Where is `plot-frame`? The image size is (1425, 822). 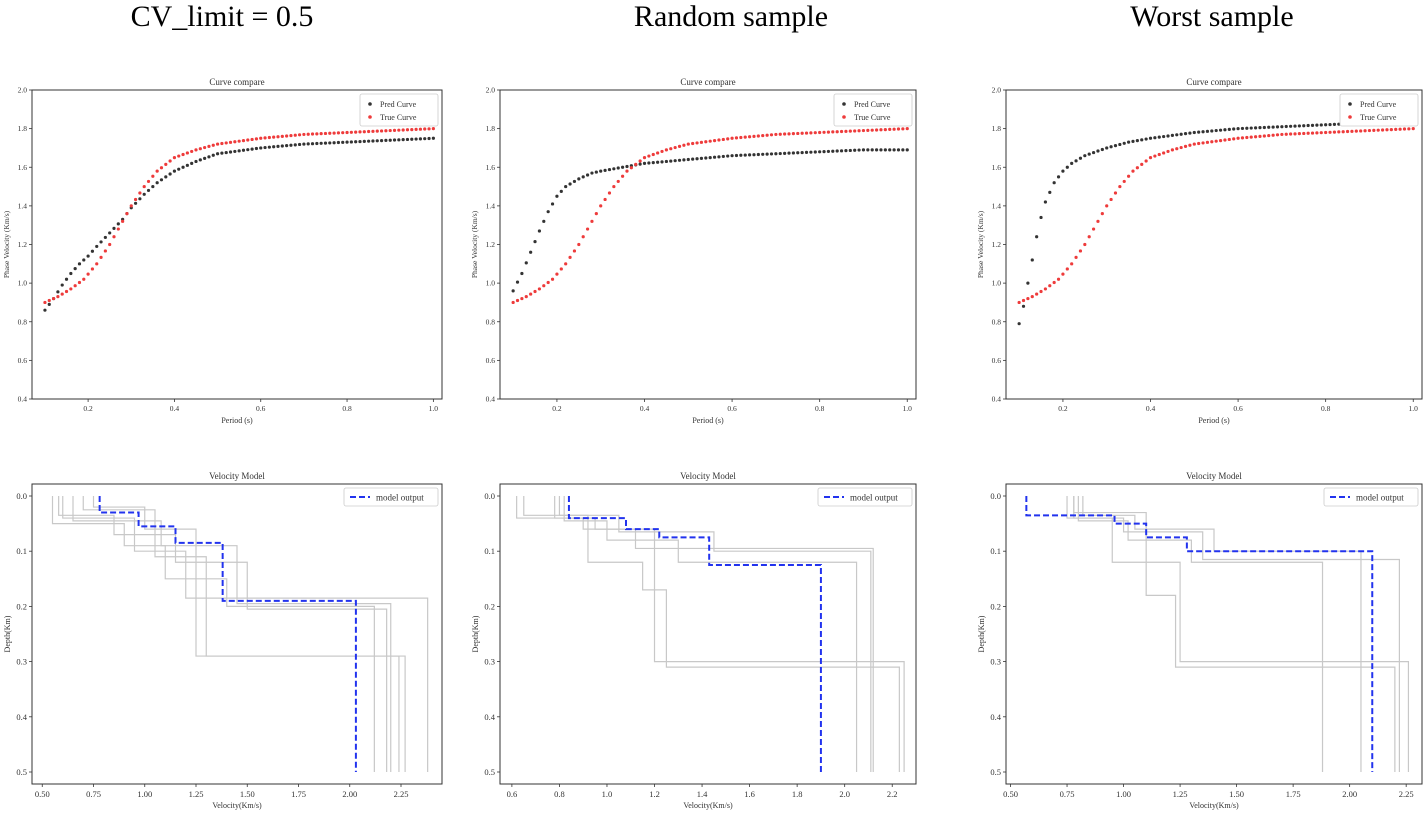 plot-frame is located at coordinates (237, 244).